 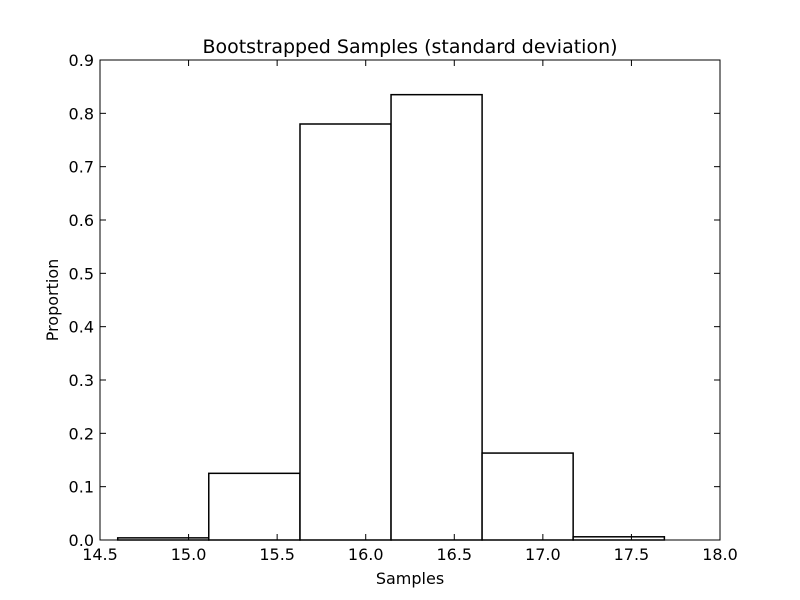 What do you see at coordinates (81, 273) in the screenshot?
I see `y-tick-label-5: 0.5` at bounding box center [81, 273].